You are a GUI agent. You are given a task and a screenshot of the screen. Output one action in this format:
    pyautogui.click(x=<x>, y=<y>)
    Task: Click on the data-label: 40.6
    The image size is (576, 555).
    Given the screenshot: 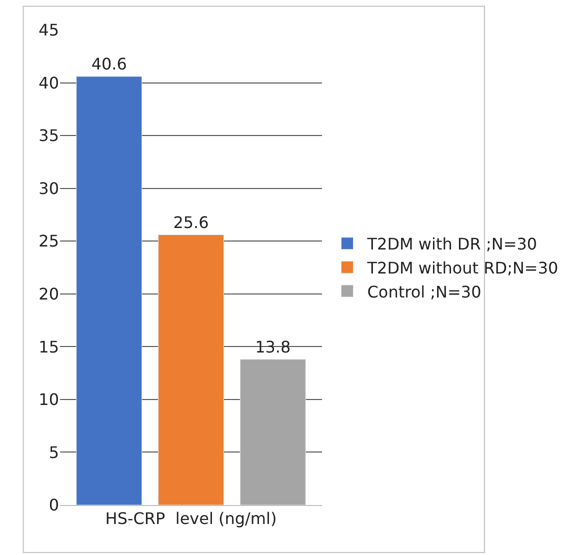 What is the action you would take?
    pyautogui.click(x=109, y=64)
    